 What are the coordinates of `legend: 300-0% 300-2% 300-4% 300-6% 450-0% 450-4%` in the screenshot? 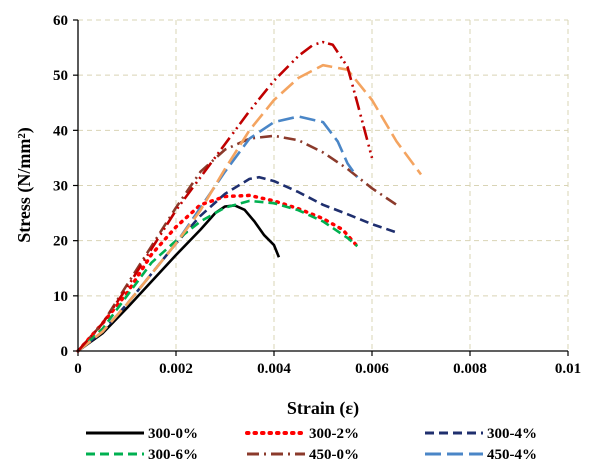 It's located at (311, 444).